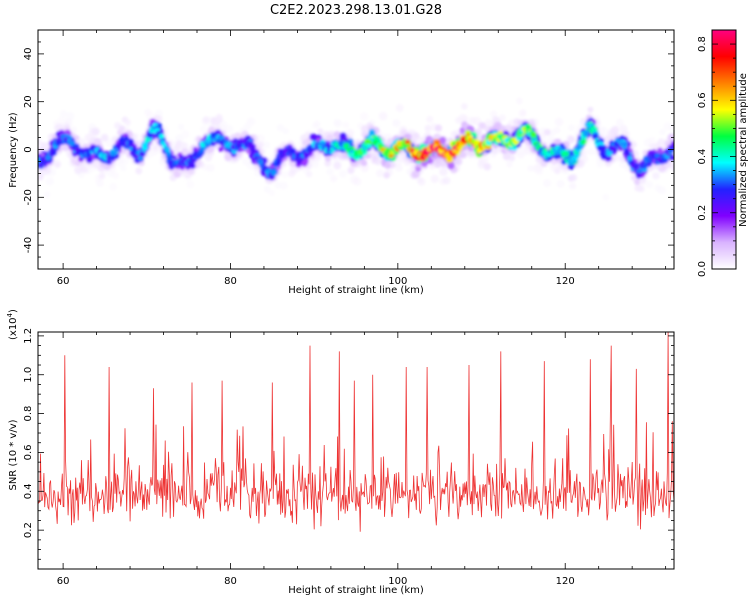 The height and width of the screenshot is (600, 750). What do you see at coordinates (13, 311) in the screenshot?
I see `snr-multiplier-close: )` at bounding box center [13, 311].